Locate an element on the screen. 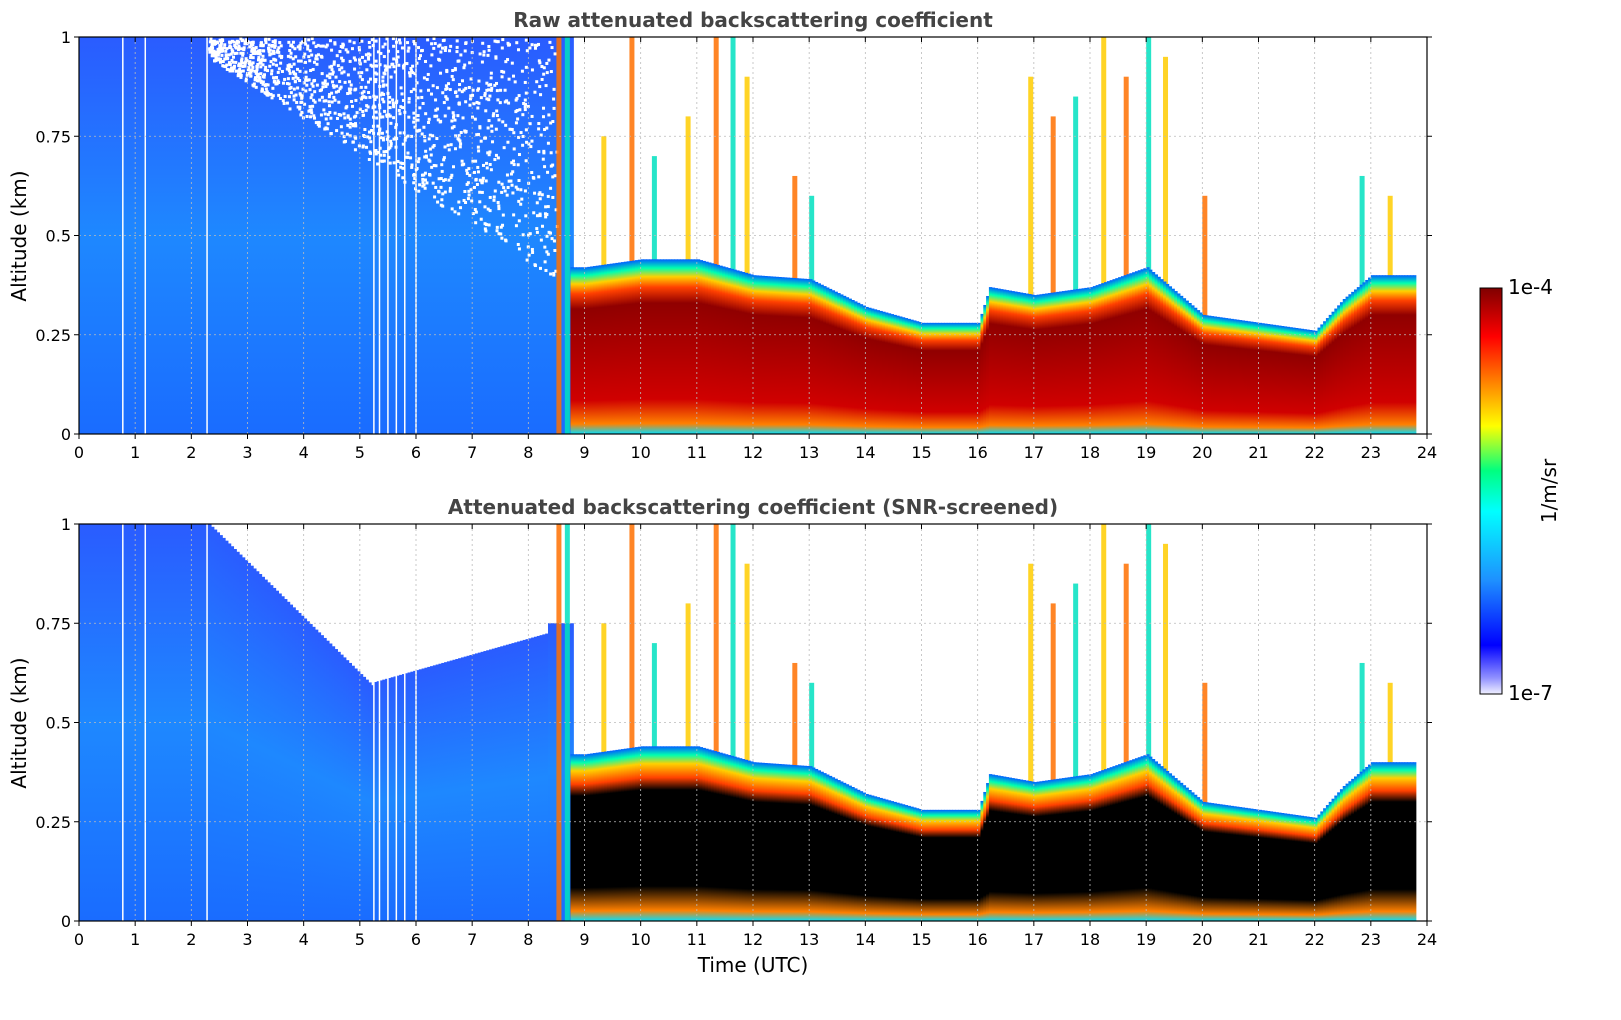 The width and height of the screenshot is (1621, 1020). x-tick-label: 24 is located at coordinates (1427, 939).